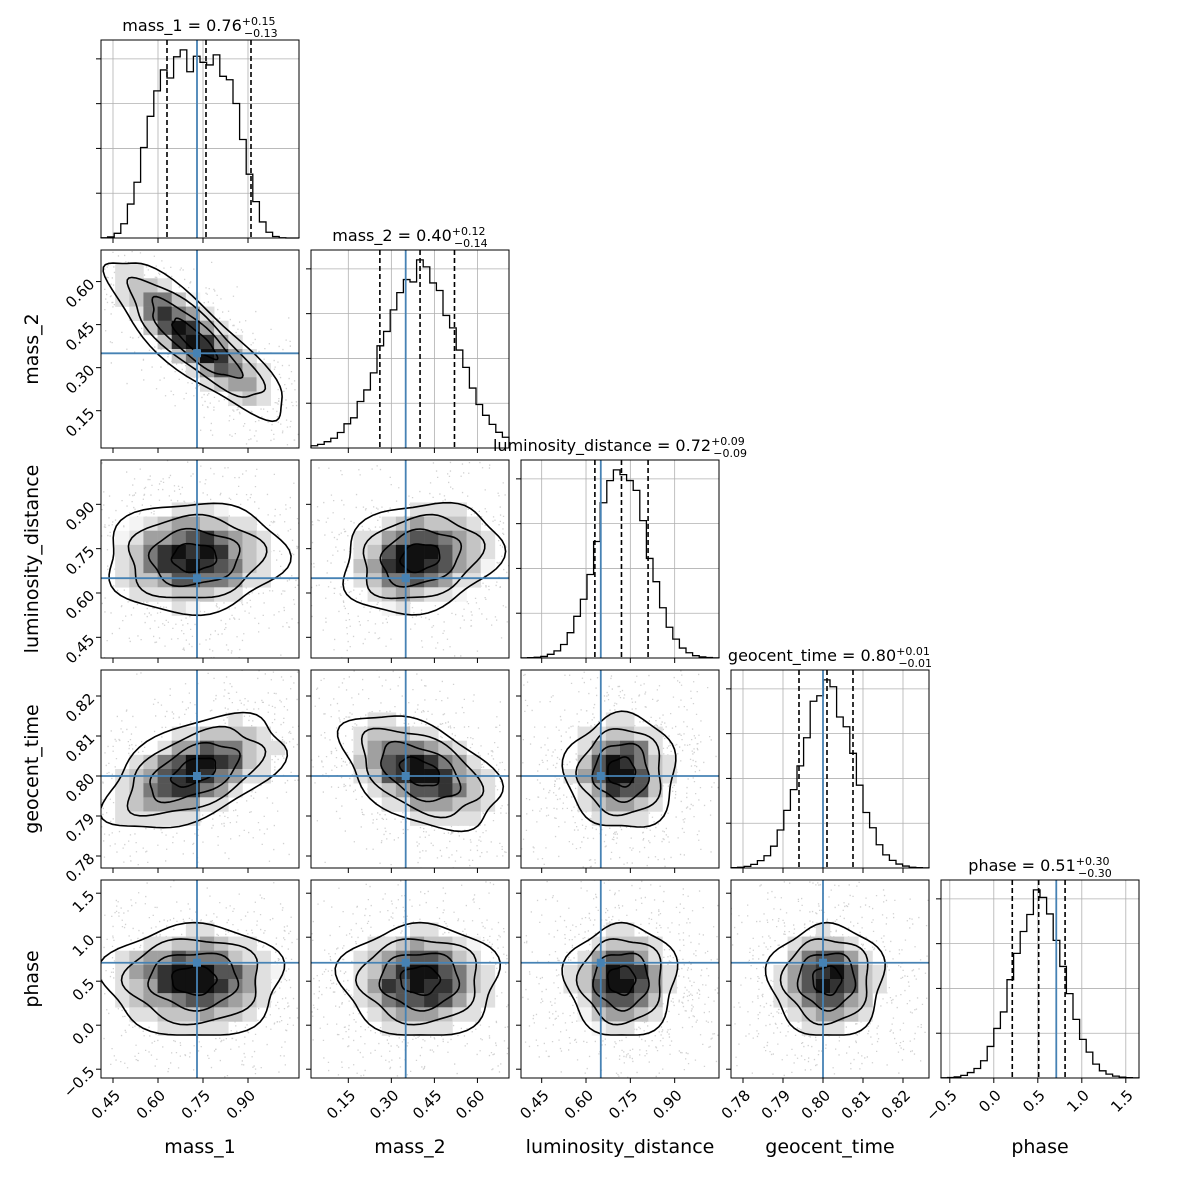  I want to click on title-lower-error: −0.01, so click(915, 663).